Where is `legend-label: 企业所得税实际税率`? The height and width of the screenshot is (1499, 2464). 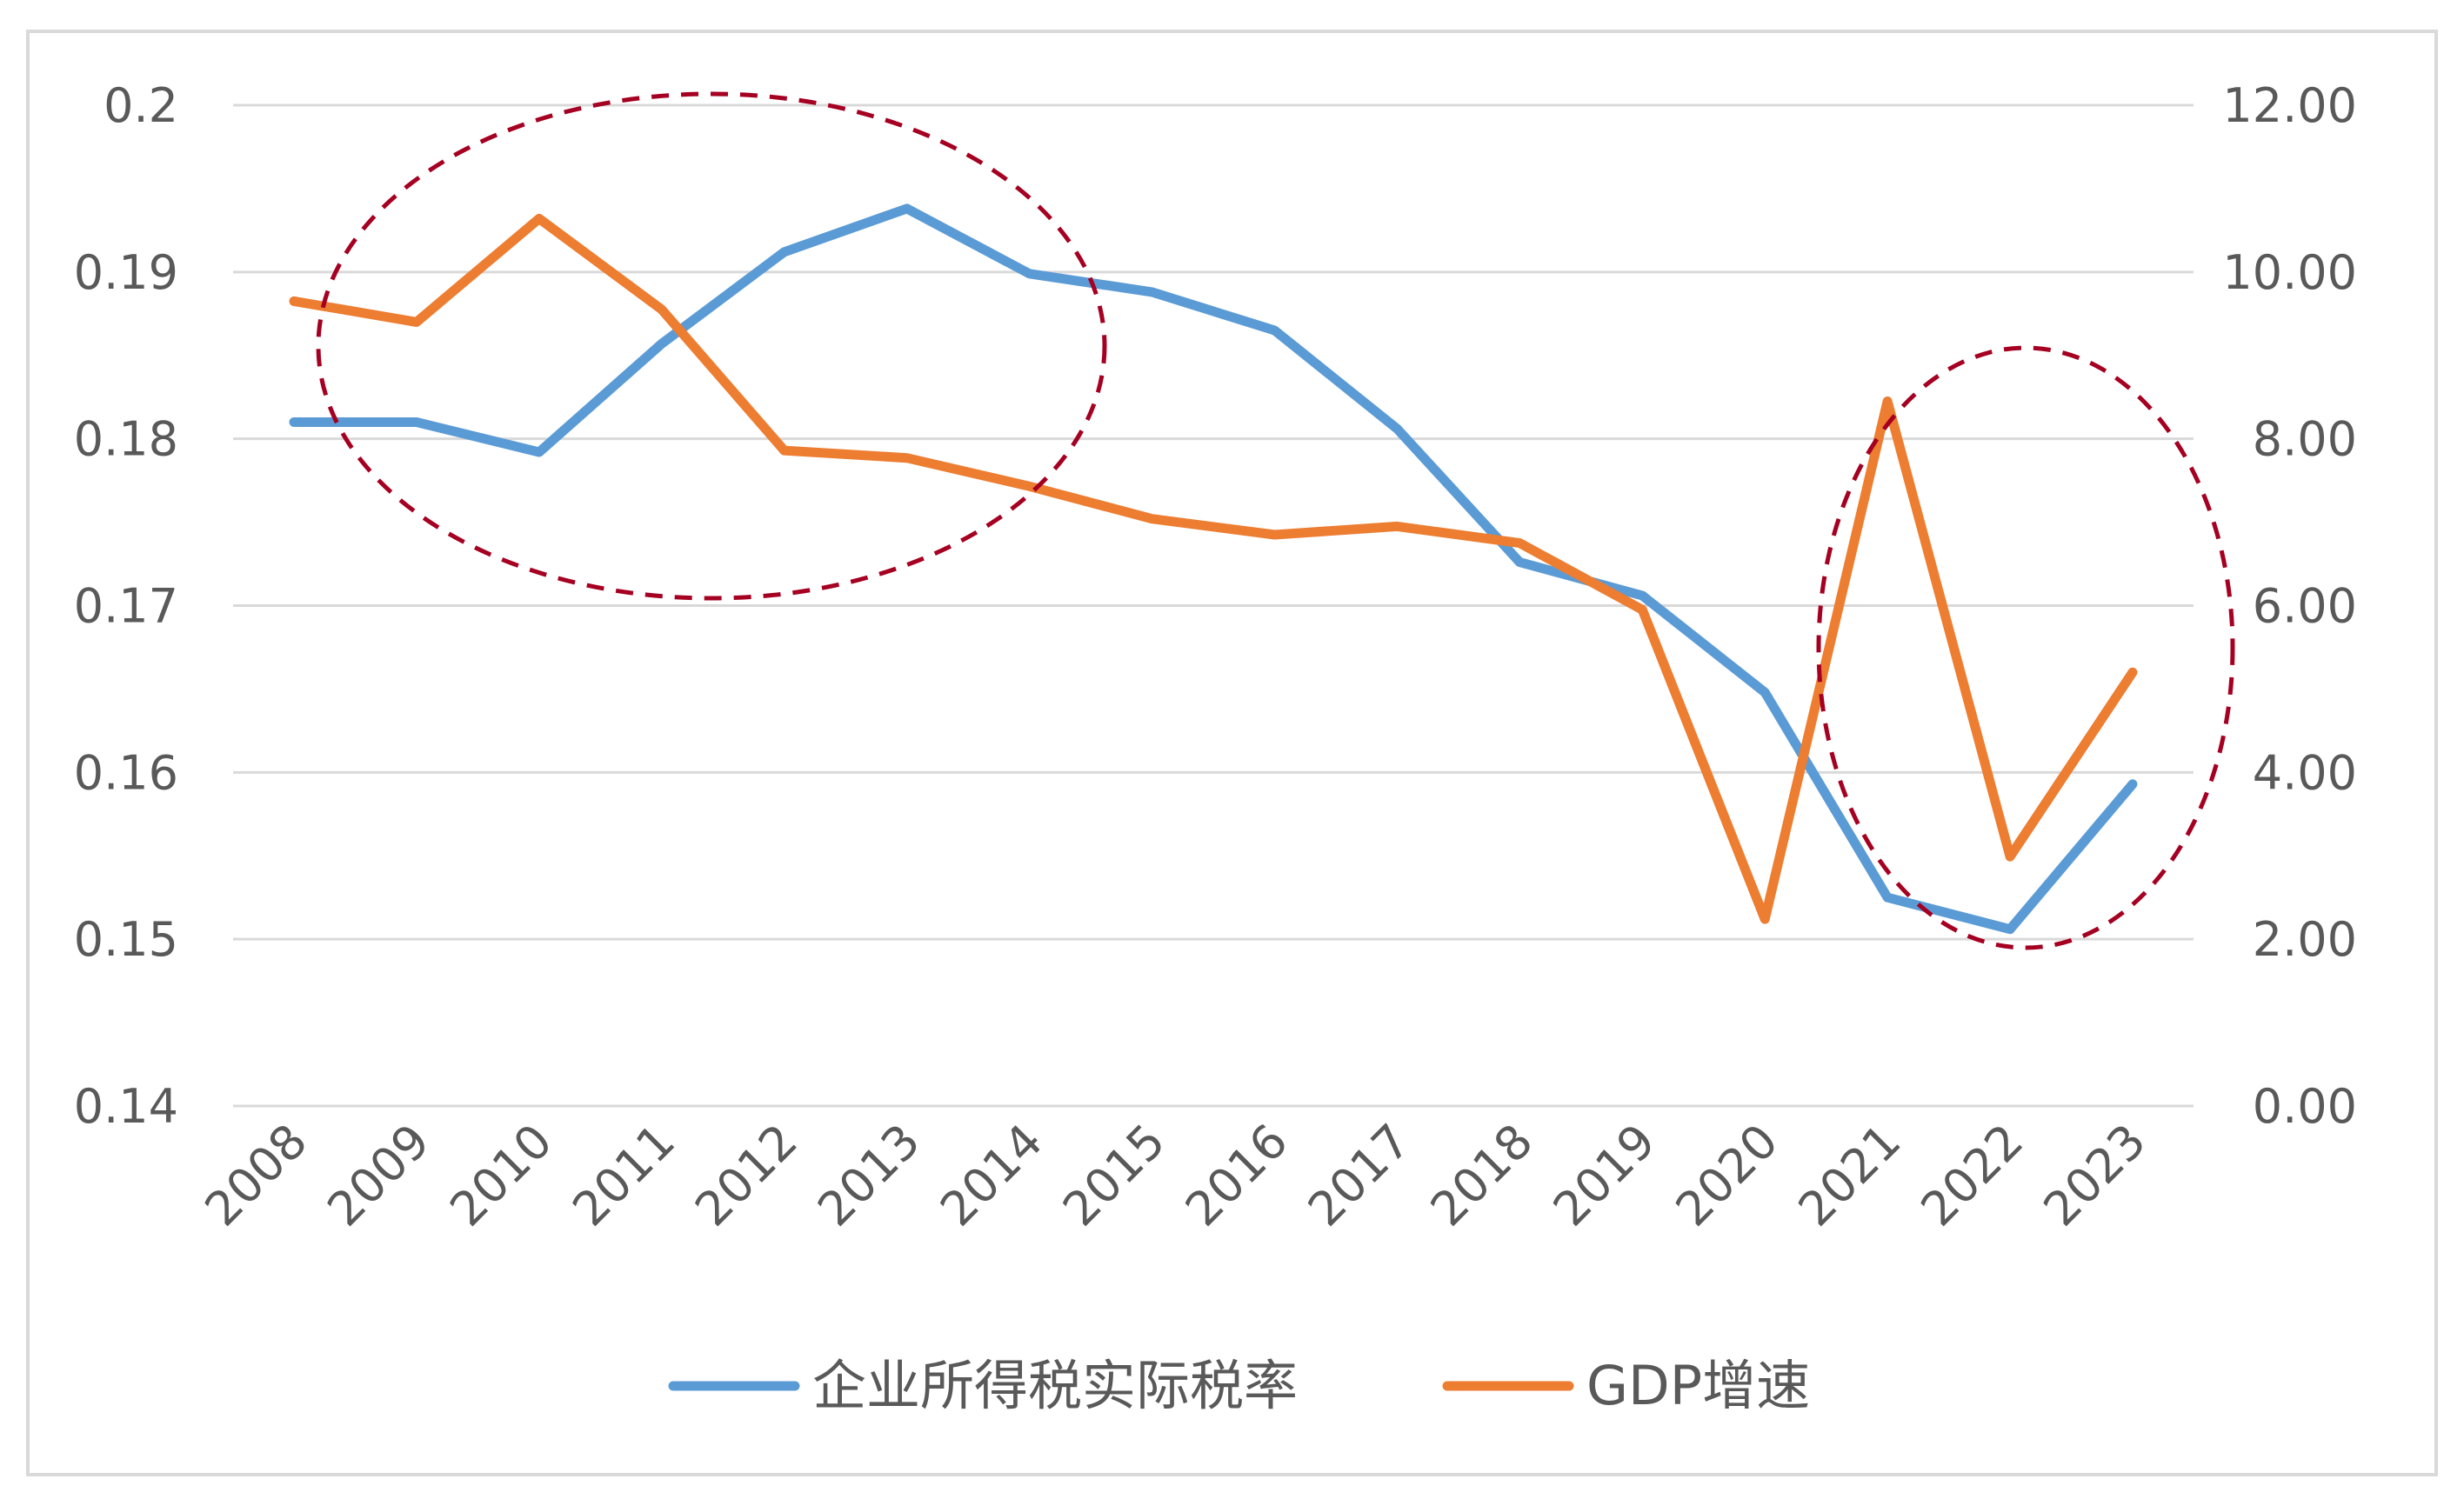 legend-label: 企业所得税实际税率 is located at coordinates (1055, 1385).